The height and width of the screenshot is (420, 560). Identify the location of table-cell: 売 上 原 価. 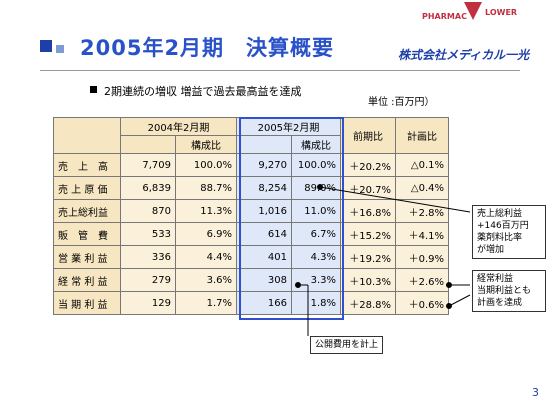
(87, 188).